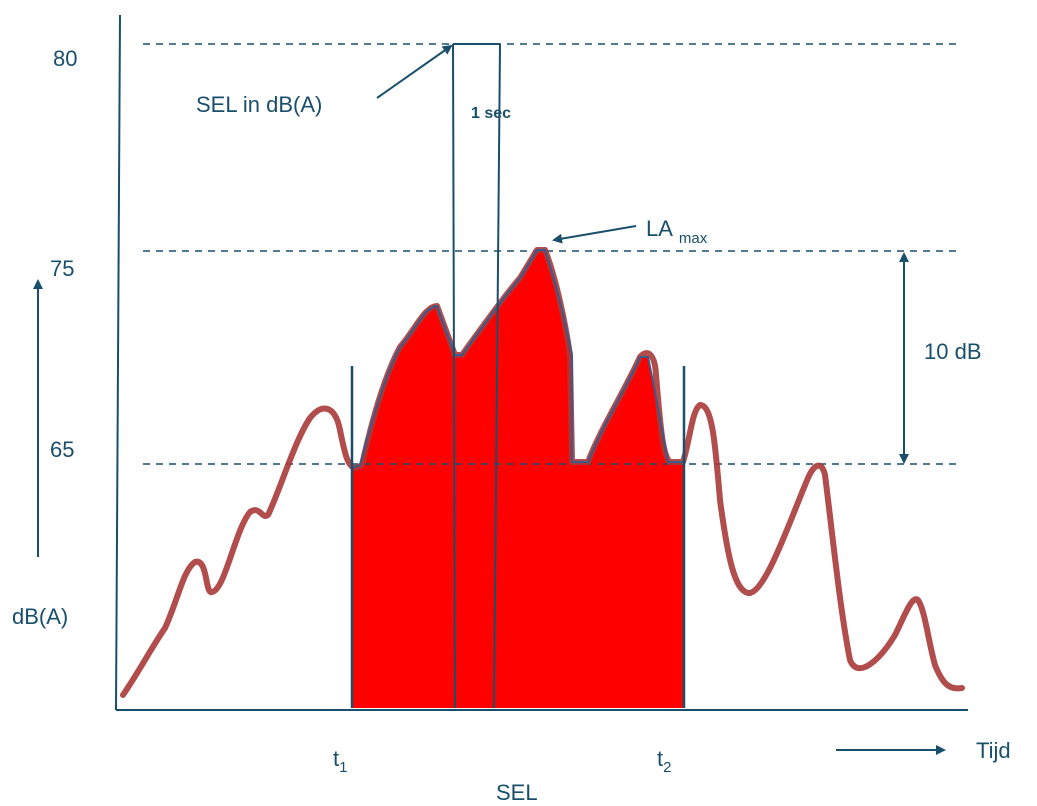 The width and height of the screenshot is (1037, 806). What do you see at coordinates (343, 767) in the screenshot?
I see `t1-sub: 1` at bounding box center [343, 767].